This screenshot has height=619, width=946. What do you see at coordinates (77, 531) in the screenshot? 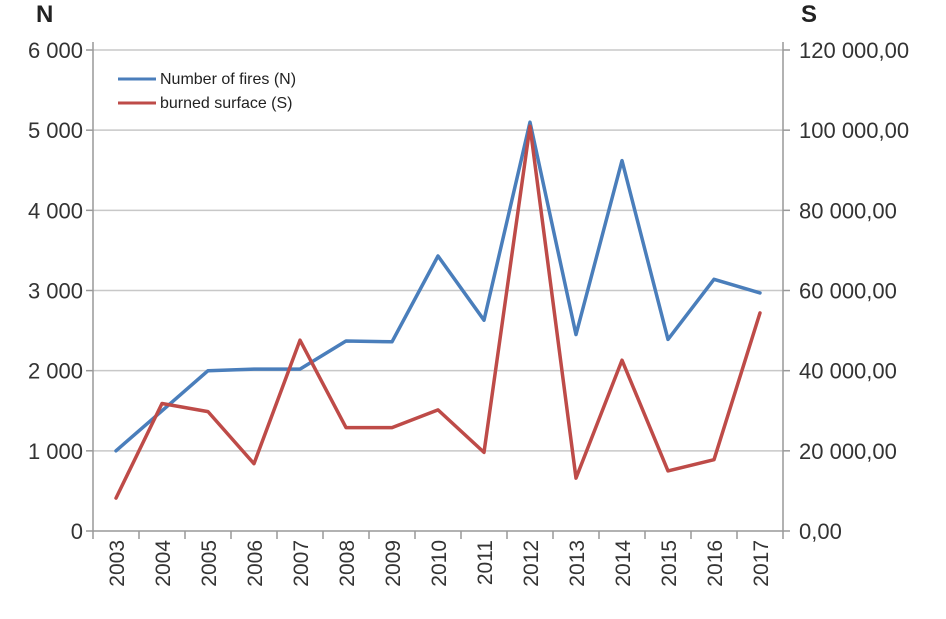
I see `left-tick-label: 0` at bounding box center [77, 531].